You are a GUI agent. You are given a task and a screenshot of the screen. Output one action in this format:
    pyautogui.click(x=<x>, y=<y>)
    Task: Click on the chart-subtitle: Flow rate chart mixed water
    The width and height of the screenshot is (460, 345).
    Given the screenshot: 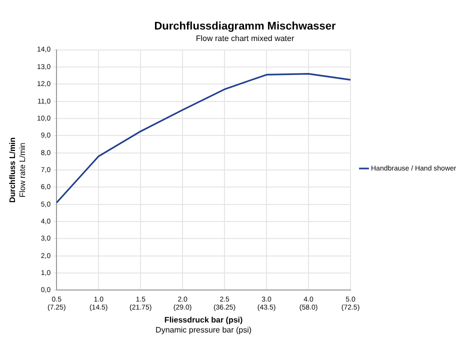 What is the action you would take?
    pyautogui.click(x=245, y=39)
    